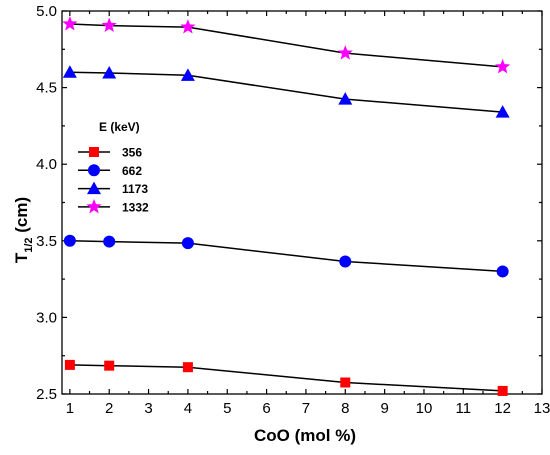 This screenshot has width=550, height=455. Describe the element at coordinates (21, 217) in the screenshot. I see `y-axis-title-unit: (cm)` at that location.